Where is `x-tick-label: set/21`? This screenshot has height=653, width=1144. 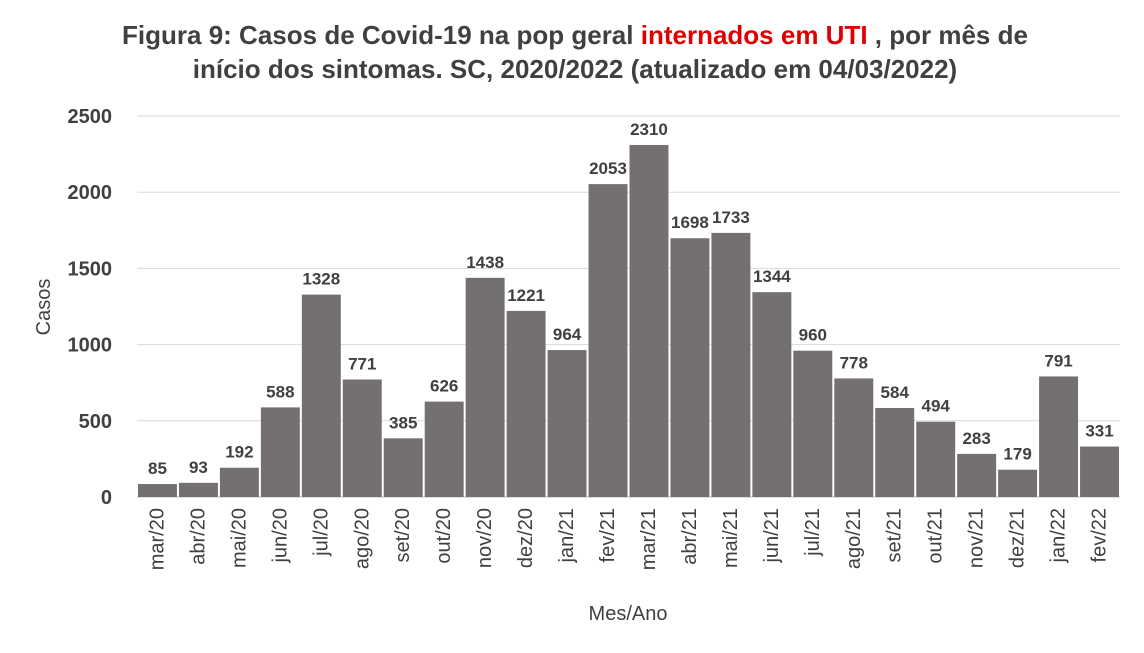 x-tick-label: set/21 is located at coordinates (895, 535).